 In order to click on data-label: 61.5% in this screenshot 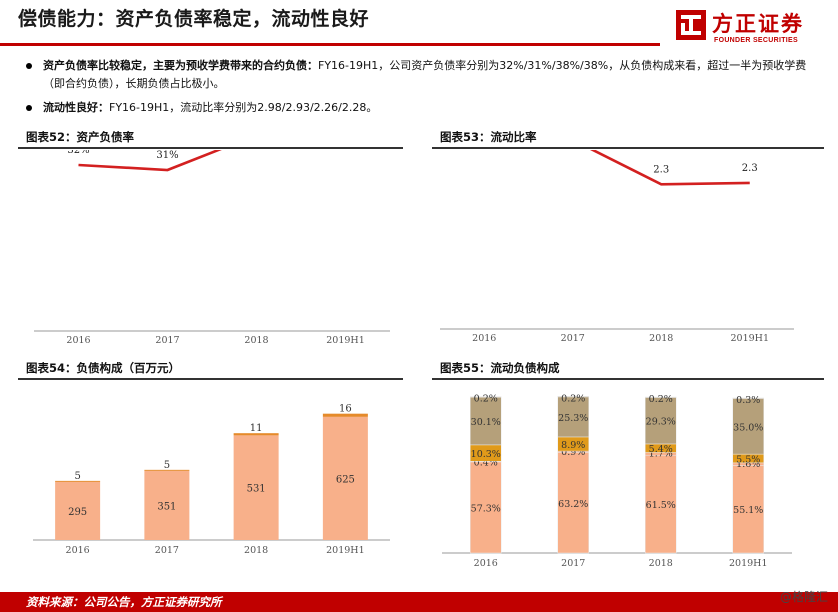, I will do `click(661, 505)`.